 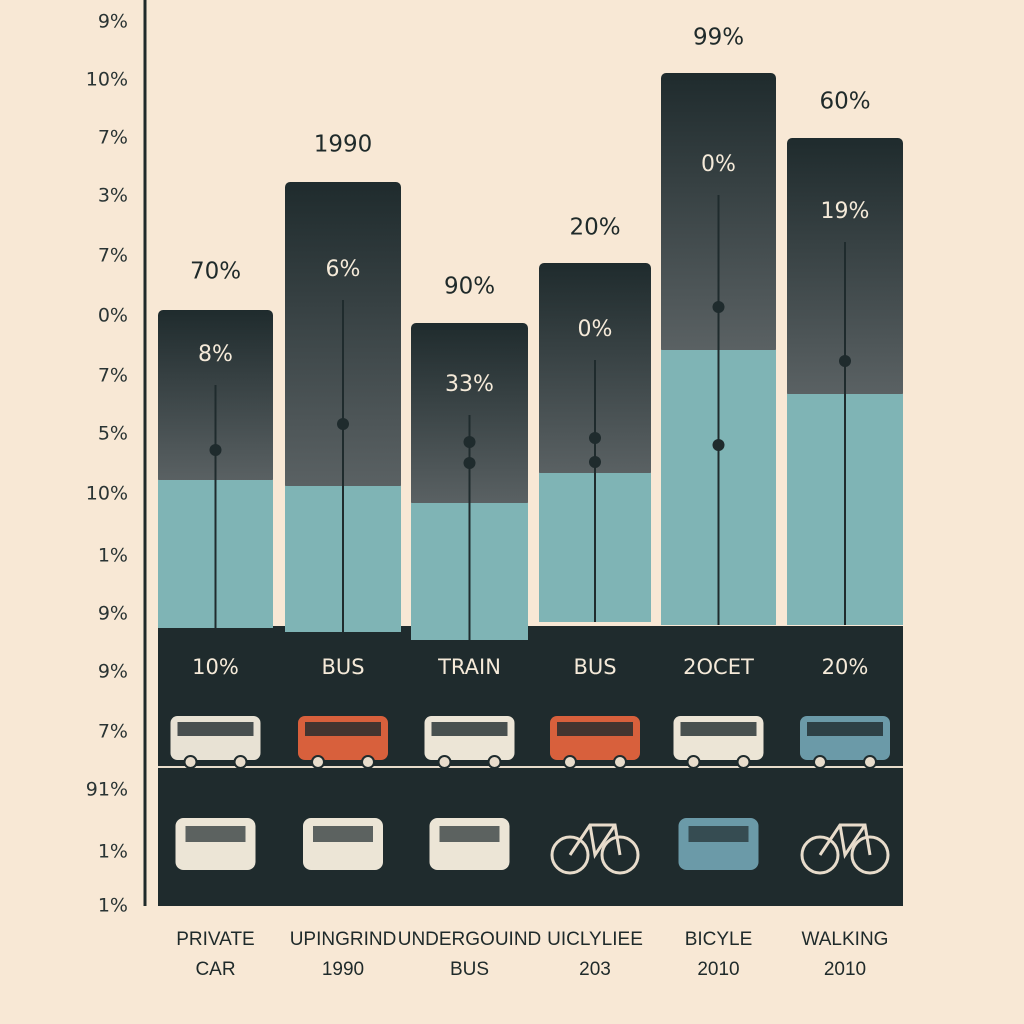 What do you see at coordinates (113, 196) in the screenshot?
I see `axis-label: 3%` at bounding box center [113, 196].